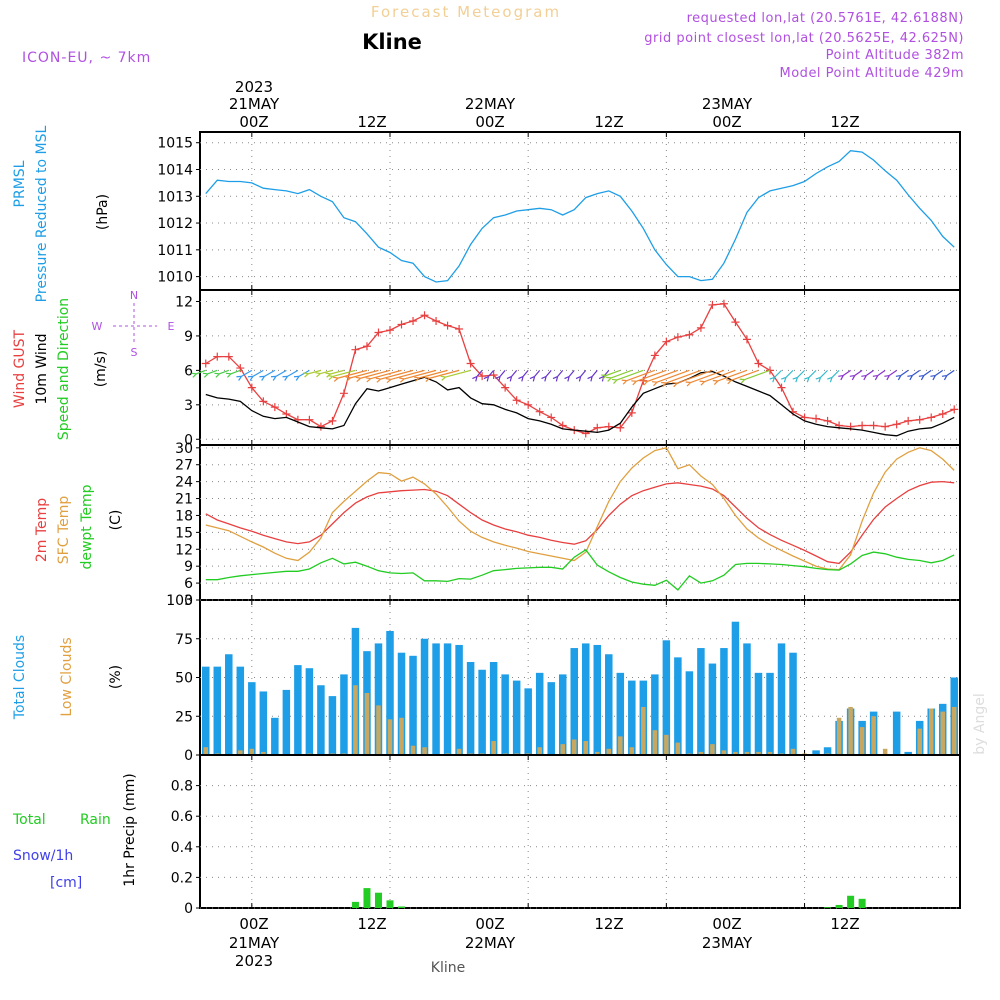 Image resolution: width=1000 pixels, height=1000 pixels. Describe the element at coordinates (895, 55) in the screenshot. I see `point-altitude: Point Altitude 382m` at that location.